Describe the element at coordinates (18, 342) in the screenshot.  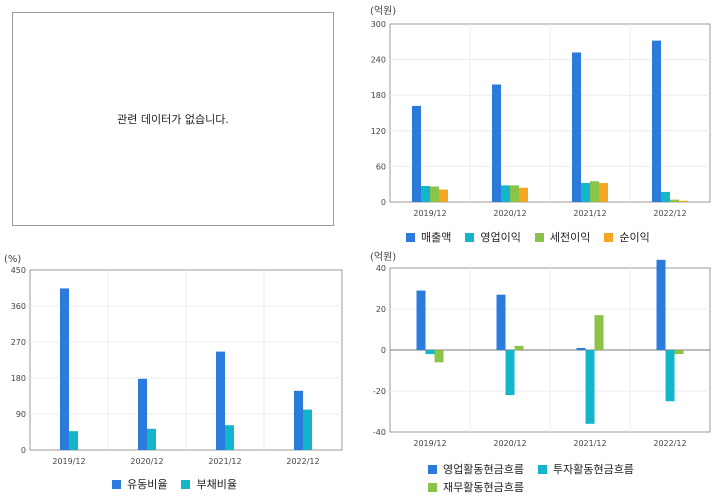
I see `y-tick-label: 270` at that location.